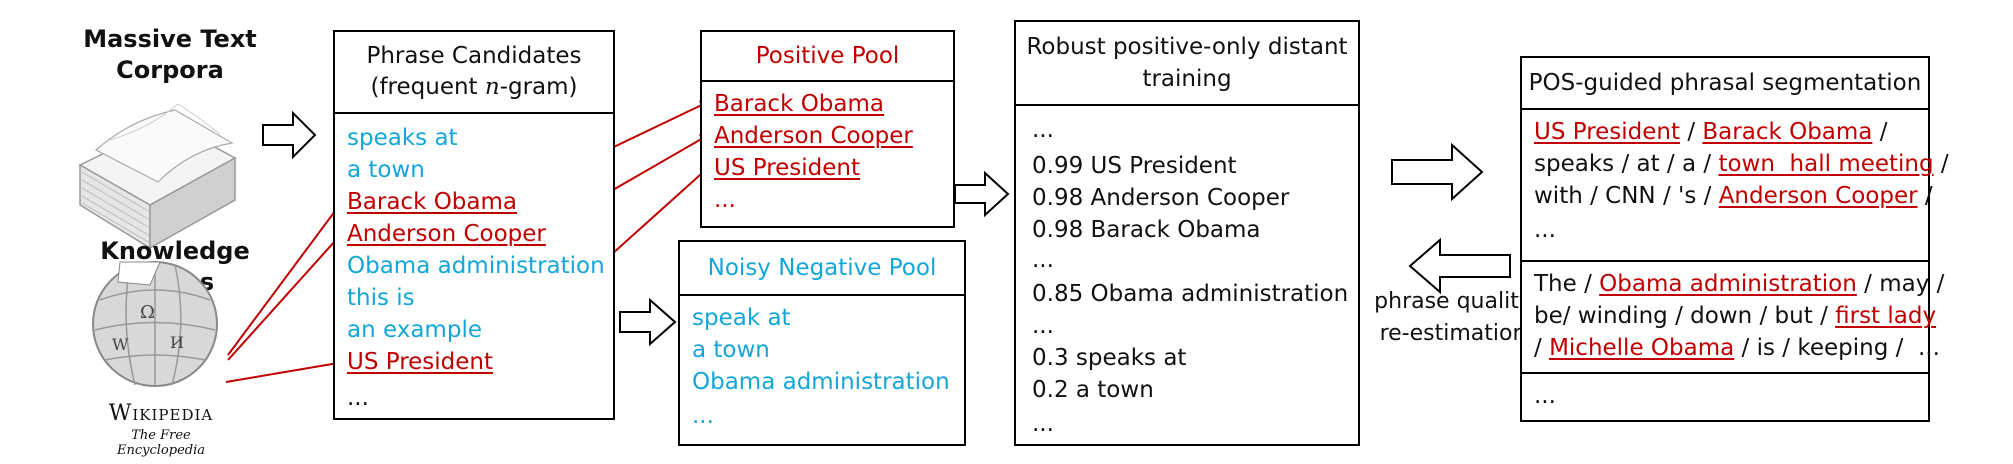 Image resolution: width=2013 pixels, height=464 pixels. What do you see at coordinates (741, 318) in the screenshot?
I see `negative-pool-item: speak at` at bounding box center [741, 318].